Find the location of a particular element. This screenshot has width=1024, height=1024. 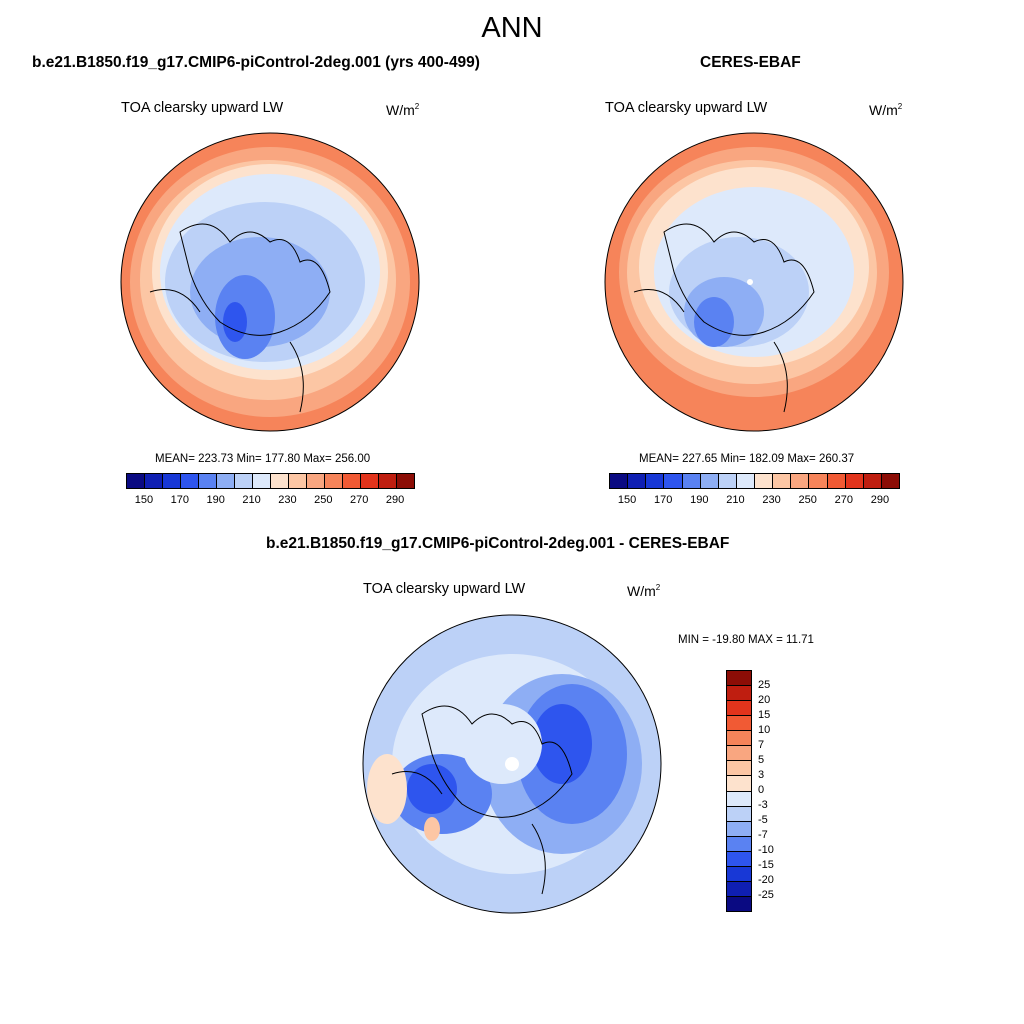

left-colorbar is located at coordinates (270, 481).